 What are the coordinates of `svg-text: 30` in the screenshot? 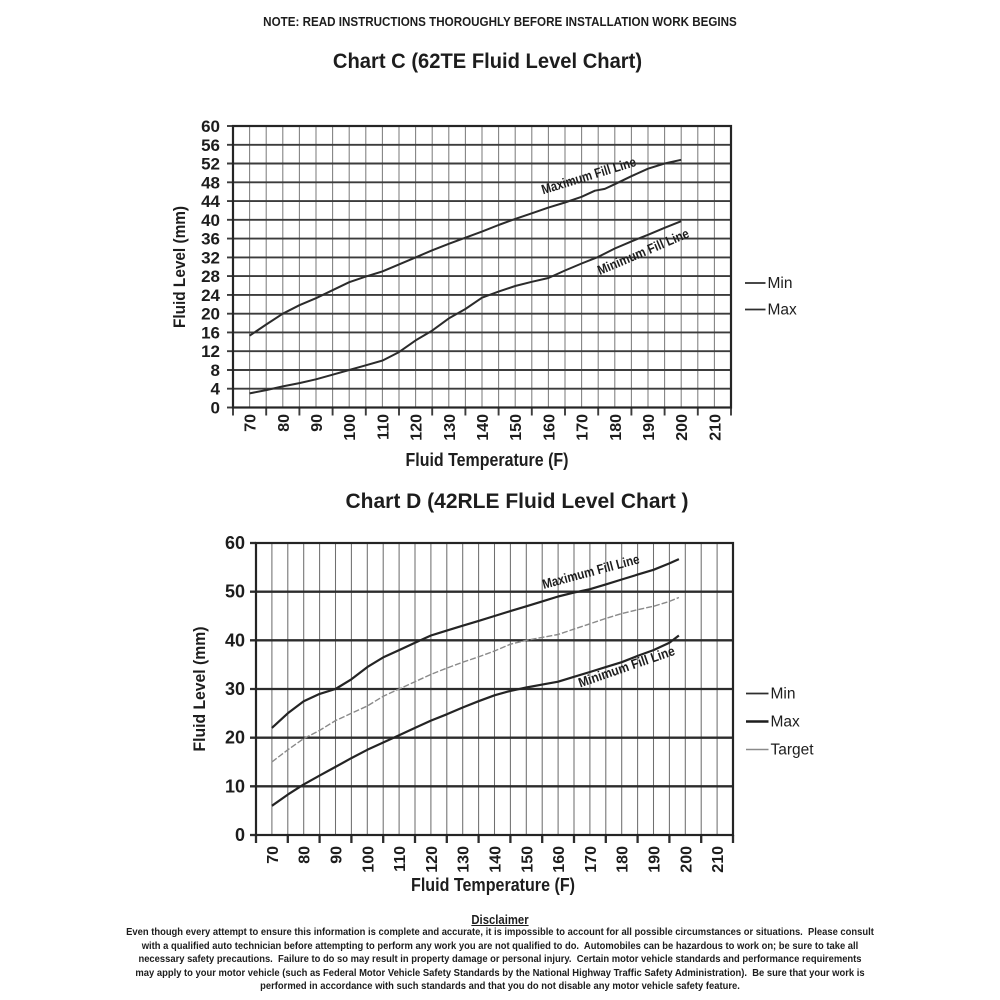 It's located at (235, 689).